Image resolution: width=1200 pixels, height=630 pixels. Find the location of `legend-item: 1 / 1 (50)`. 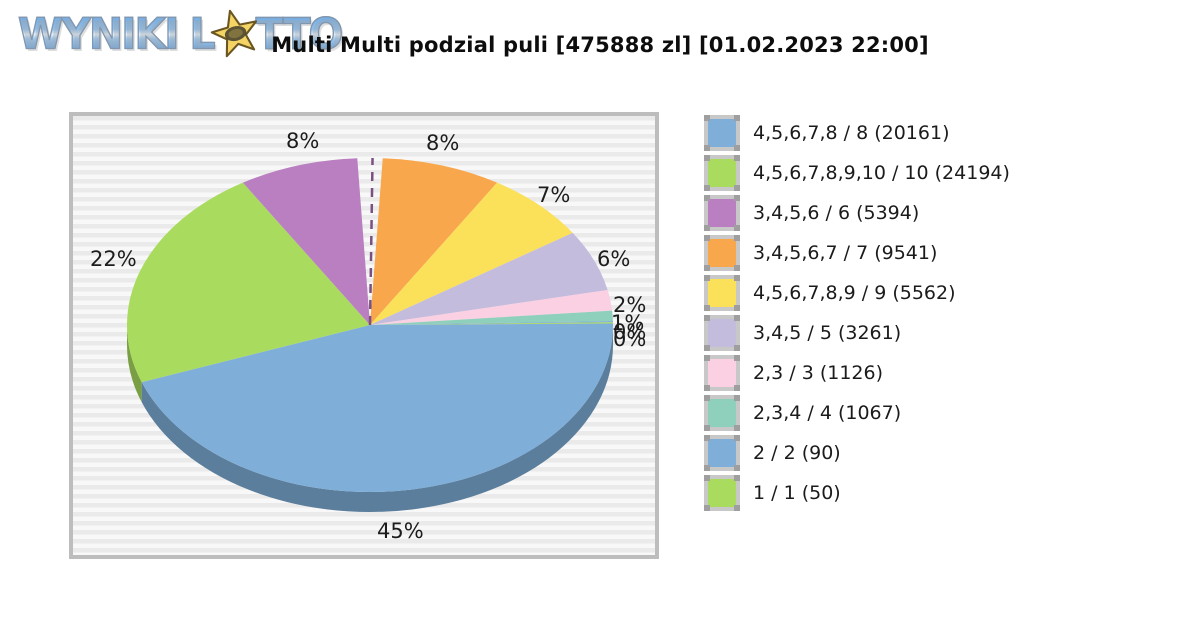

legend-item: 1 / 1 (50) is located at coordinates (857, 493).